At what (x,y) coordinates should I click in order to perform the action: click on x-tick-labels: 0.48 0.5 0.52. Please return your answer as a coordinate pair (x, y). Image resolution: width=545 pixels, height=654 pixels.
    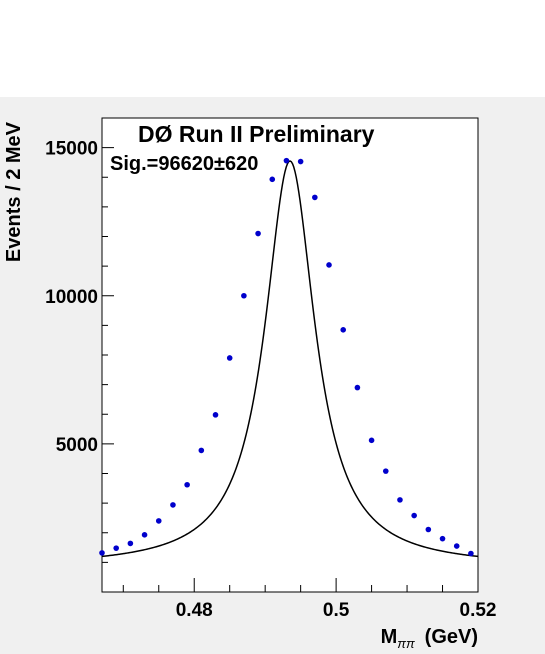
    Looking at the image, I should click on (336, 610).